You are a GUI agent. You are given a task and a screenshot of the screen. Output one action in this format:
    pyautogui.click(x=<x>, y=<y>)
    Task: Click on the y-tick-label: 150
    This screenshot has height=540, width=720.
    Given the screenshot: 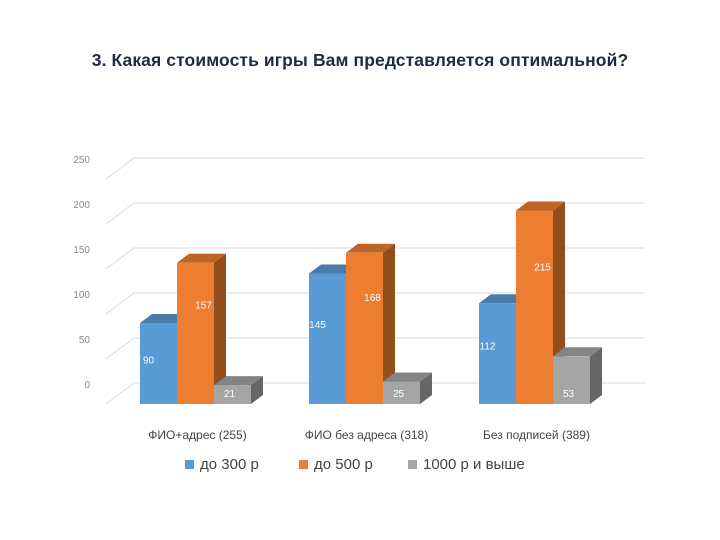 What is the action you would take?
    pyautogui.click(x=81, y=250)
    